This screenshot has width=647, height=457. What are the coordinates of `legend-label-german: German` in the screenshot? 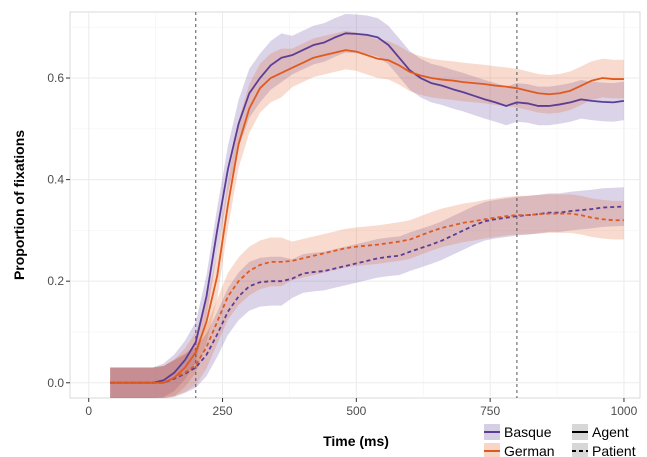 It's located at (529, 450).